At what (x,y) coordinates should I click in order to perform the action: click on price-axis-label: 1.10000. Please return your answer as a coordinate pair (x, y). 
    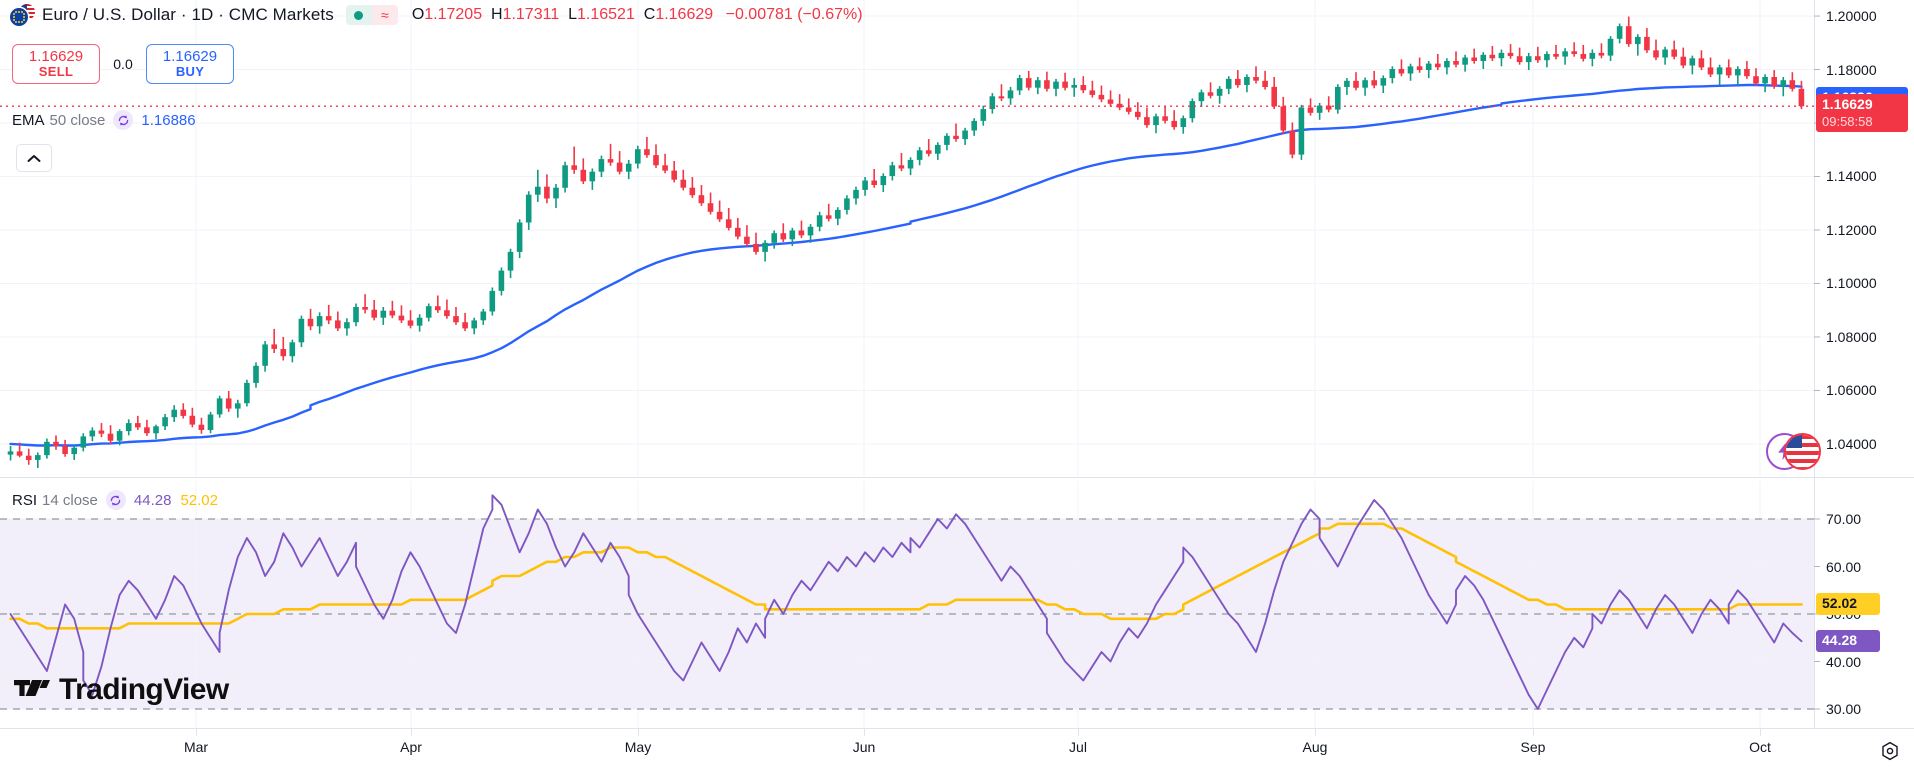
    Looking at the image, I should click on (1851, 283).